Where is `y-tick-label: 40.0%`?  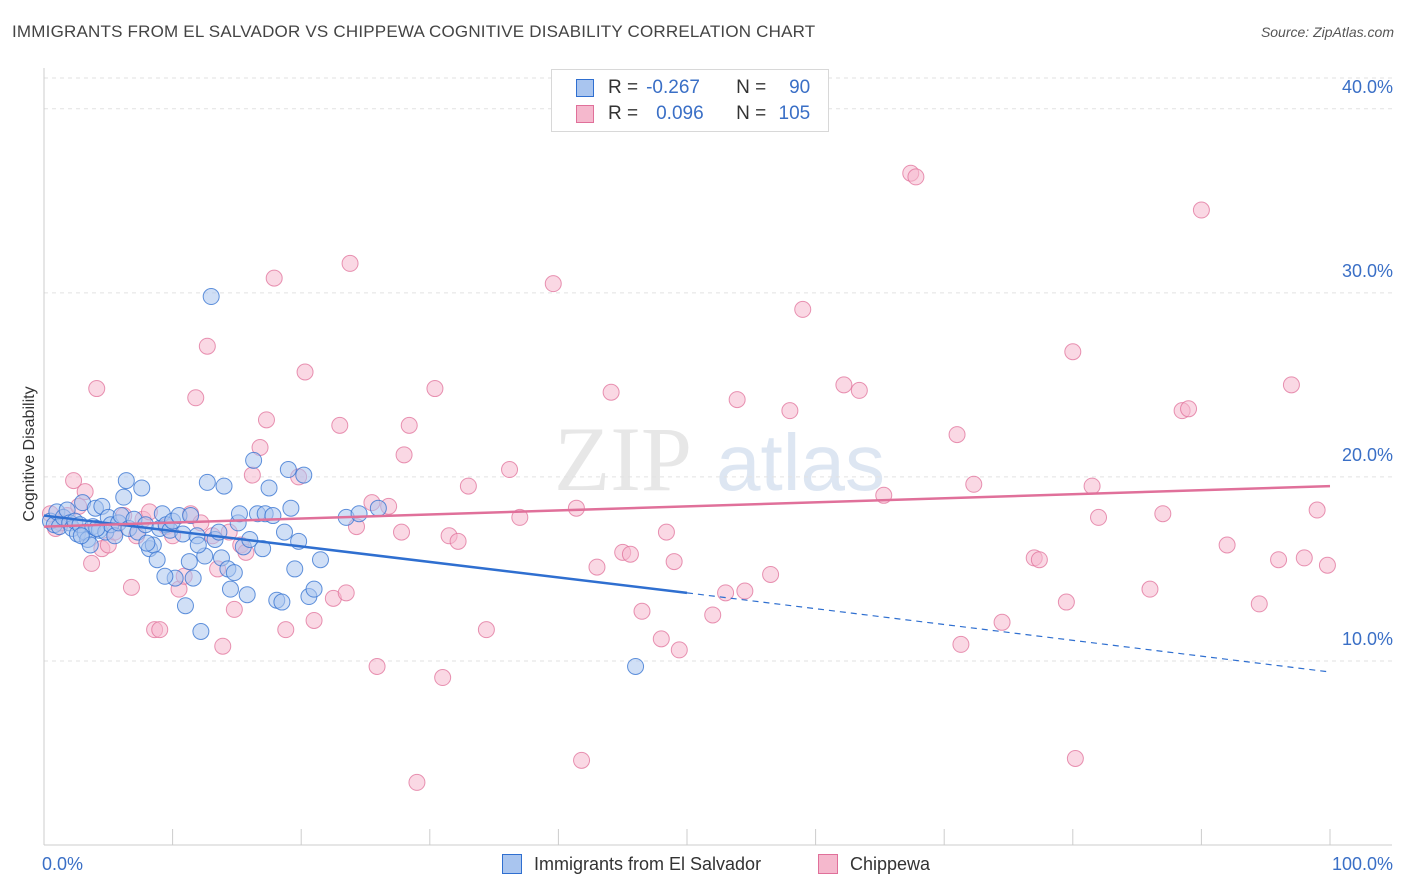 y-tick-label: 40.0% is located at coordinates (1367, 87).